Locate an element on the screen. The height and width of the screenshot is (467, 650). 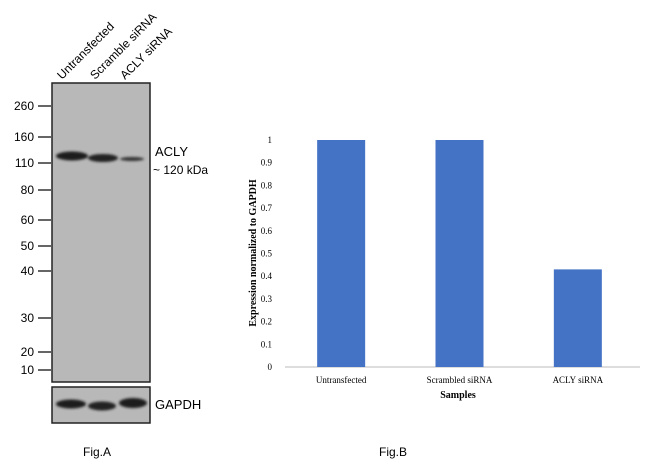
x-tick-label: Untransfected is located at coordinates (341, 380).